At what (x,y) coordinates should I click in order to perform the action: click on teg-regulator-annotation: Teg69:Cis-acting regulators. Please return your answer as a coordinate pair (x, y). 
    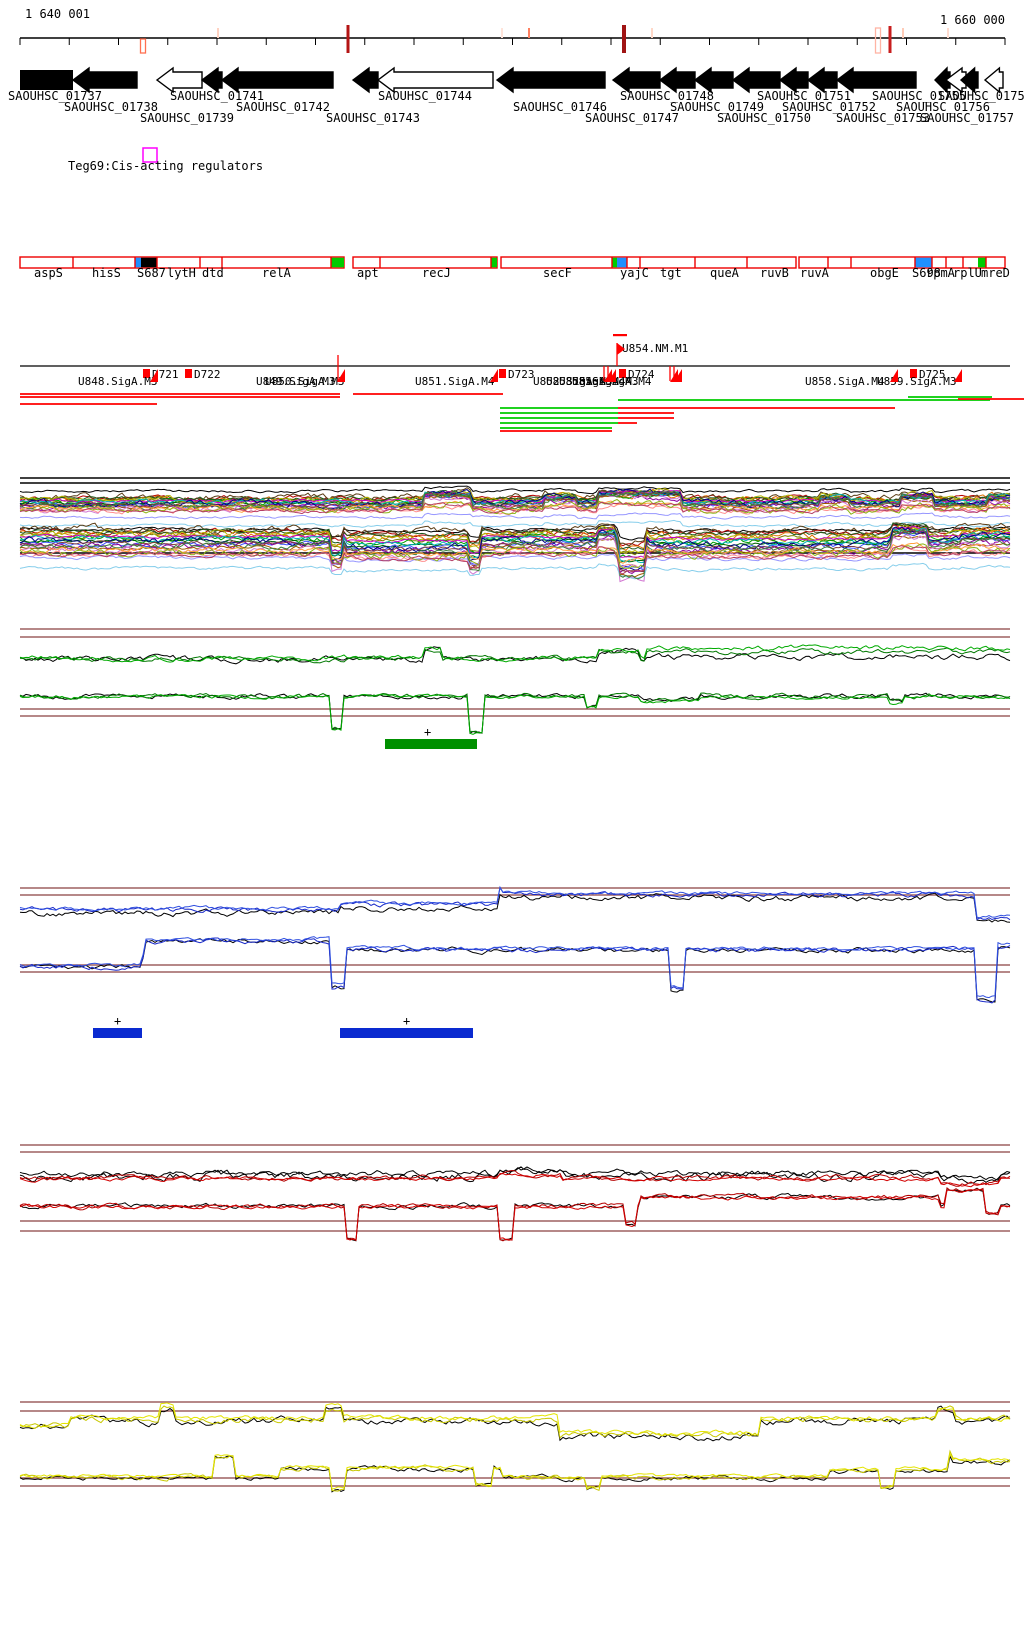
    Looking at the image, I should click on (165, 160).